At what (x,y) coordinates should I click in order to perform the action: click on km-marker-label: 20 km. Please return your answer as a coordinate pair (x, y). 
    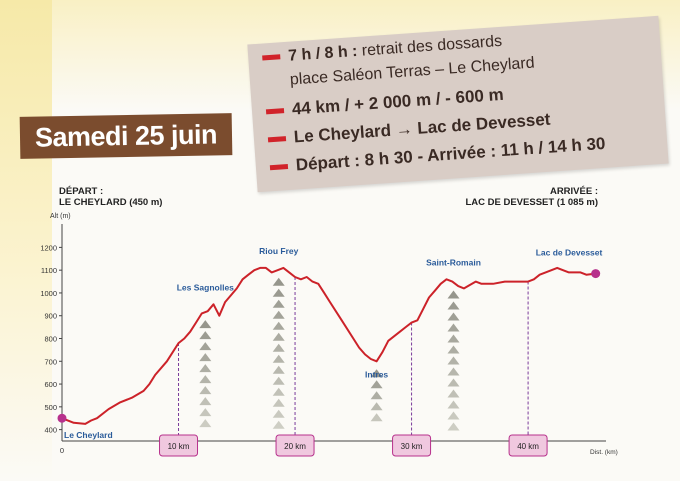
    Looking at the image, I should click on (295, 446).